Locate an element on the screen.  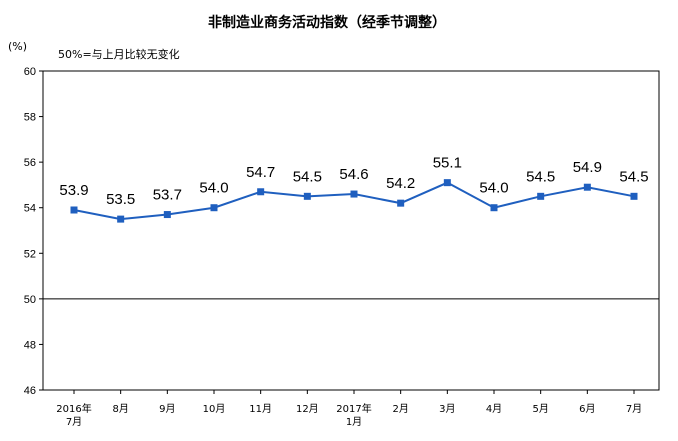
y-tick-label: 60 is located at coordinates (30, 72).